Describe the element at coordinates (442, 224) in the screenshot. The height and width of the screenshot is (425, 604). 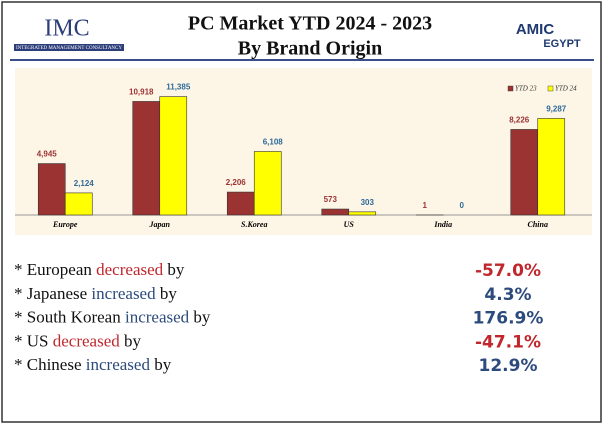
I see `x-tick-label: India` at that location.